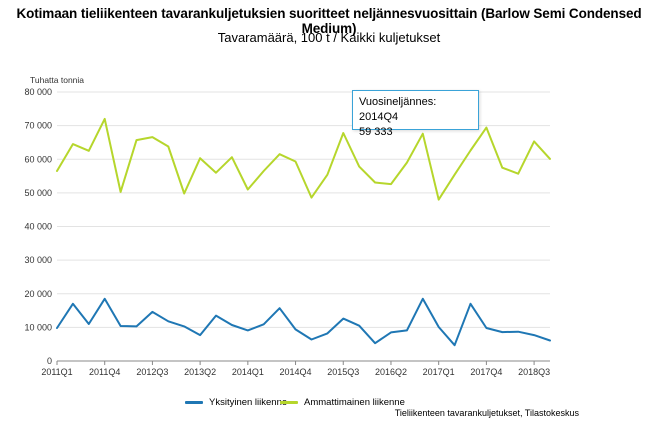  What do you see at coordinates (439, 372) in the screenshot?
I see `x-tick-label: 2017Q1` at bounding box center [439, 372].